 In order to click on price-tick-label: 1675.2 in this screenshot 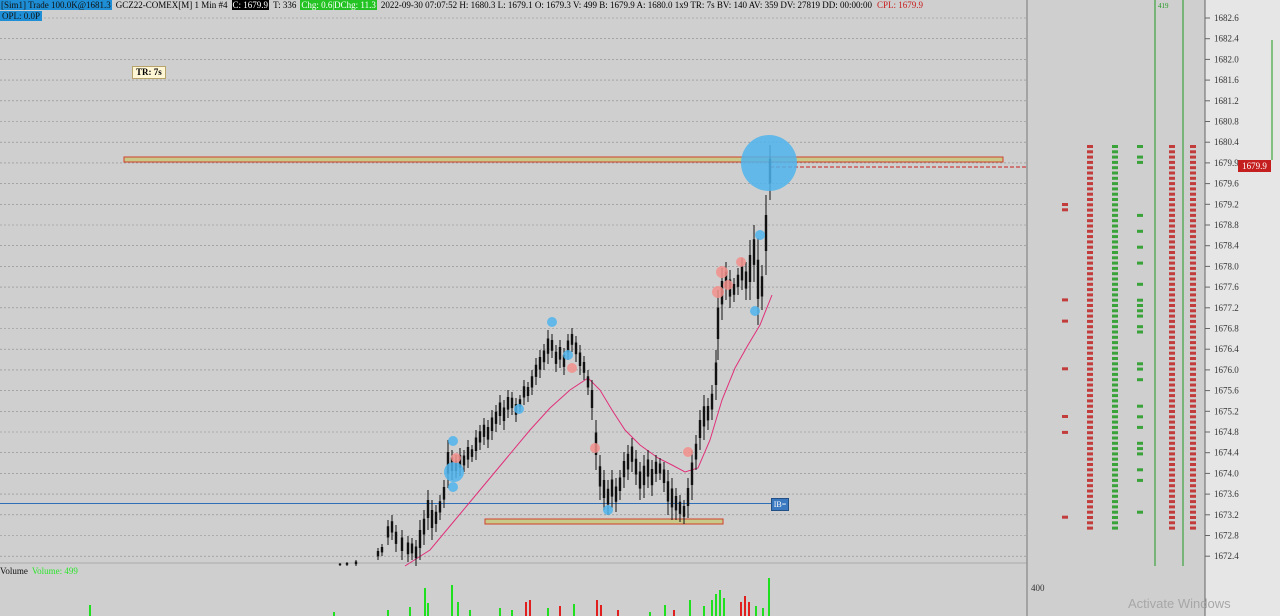, I will do `click(1226, 411)`.